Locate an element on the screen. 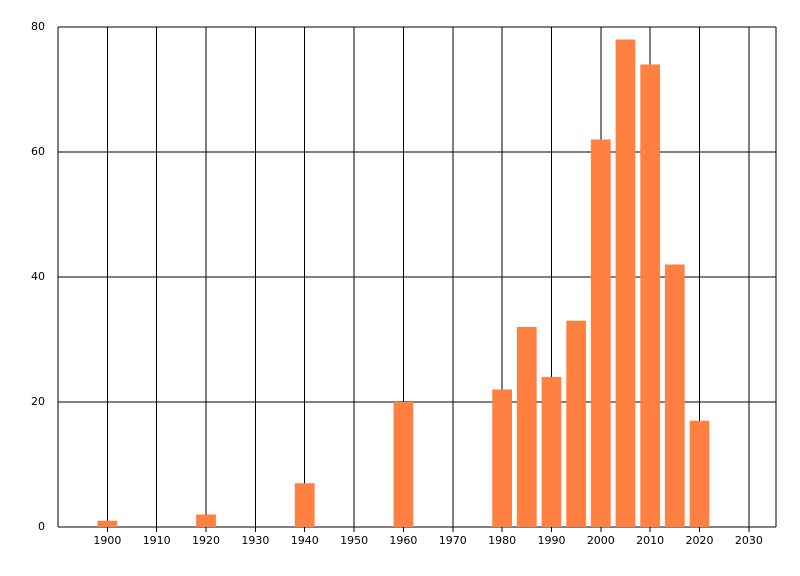  y-tick-label: 40 is located at coordinates (38, 276).